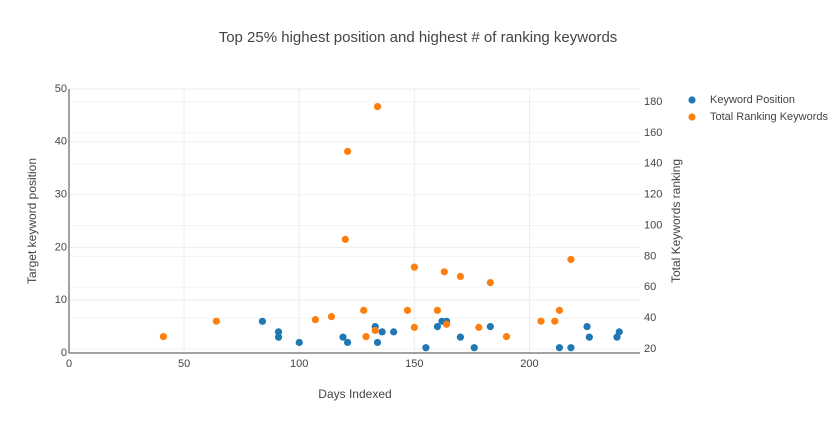 The width and height of the screenshot is (837, 423). Describe the element at coordinates (769, 117) in the screenshot. I see `legend-label: Total Ranking Keywords` at that location.